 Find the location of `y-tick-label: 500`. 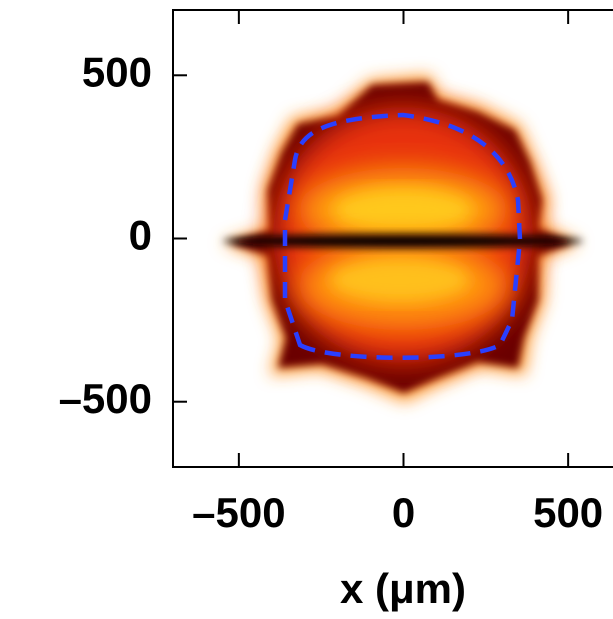

y-tick-label: 500 is located at coordinates (117, 71).